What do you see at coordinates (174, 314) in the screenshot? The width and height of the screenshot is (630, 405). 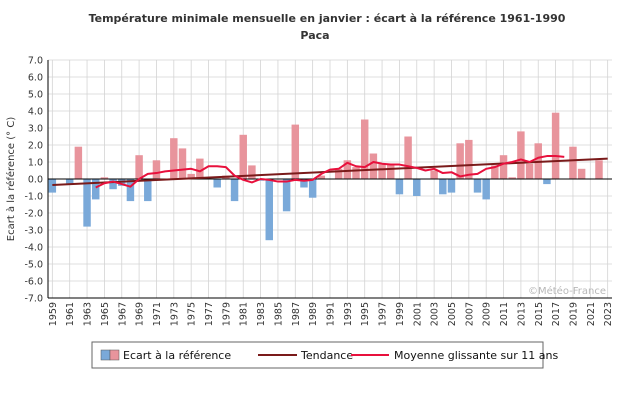 I see `x-tick-label: 1973` at bounding box center [174, 314].